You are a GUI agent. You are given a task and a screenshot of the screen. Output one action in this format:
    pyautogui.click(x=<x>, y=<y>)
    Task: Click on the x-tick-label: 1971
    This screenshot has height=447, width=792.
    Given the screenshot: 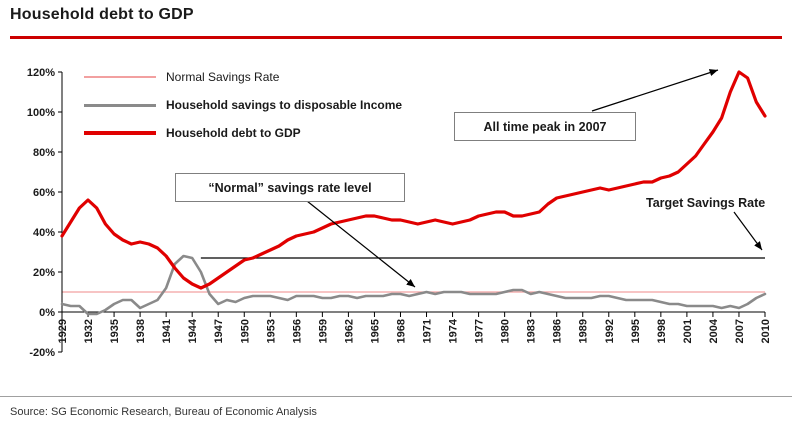 What is the action you would take?
    pyautogui.click(x=428, y=331)
    